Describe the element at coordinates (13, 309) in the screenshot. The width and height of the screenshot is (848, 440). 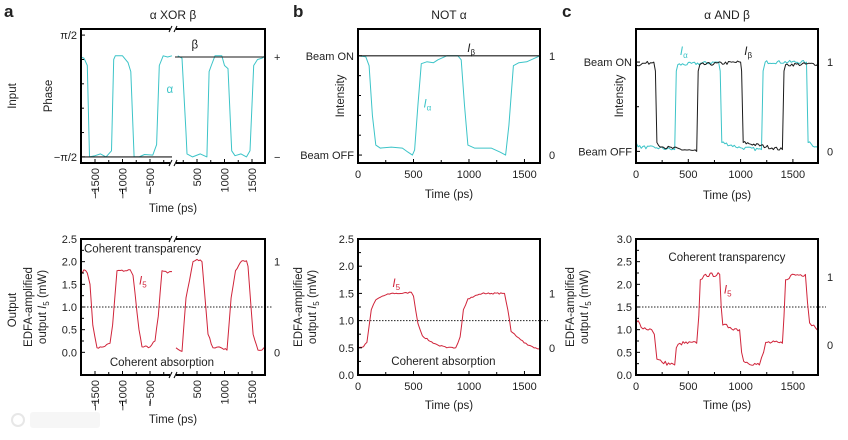
I see `row-label-output: Output` at that location.